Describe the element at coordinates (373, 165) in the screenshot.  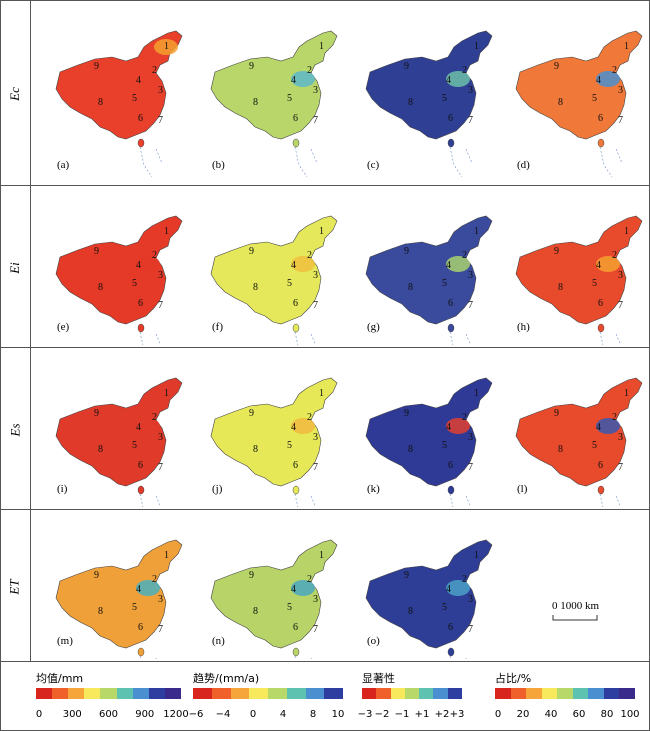
I see `panel-label: (c)` at that location.